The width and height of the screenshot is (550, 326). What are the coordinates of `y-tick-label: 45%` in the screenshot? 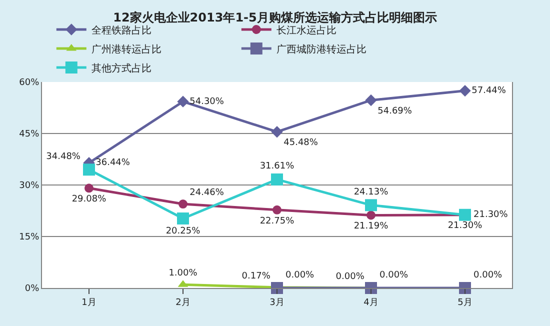 It's located at (29, 135).